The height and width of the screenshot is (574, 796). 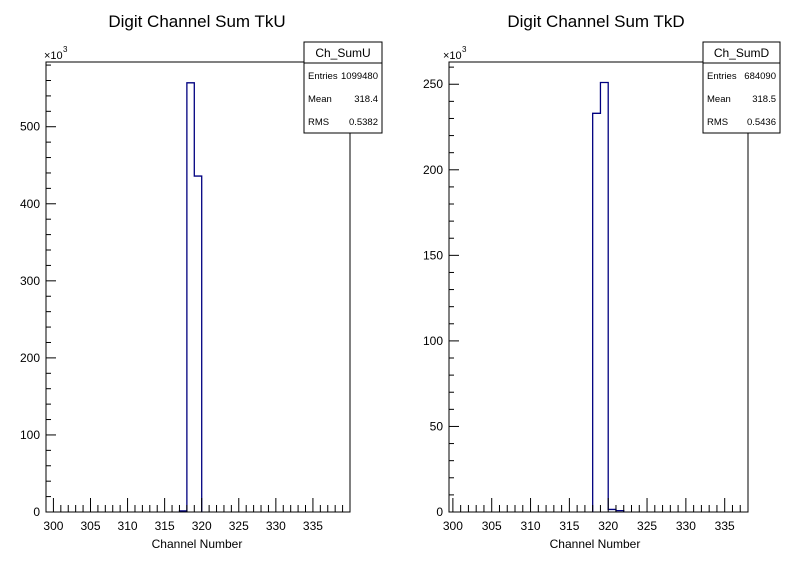 What do you see at coordinates (30, 281) in the screenshot?
I see `y-tick-label: 300` at bounding box center [30, 281].